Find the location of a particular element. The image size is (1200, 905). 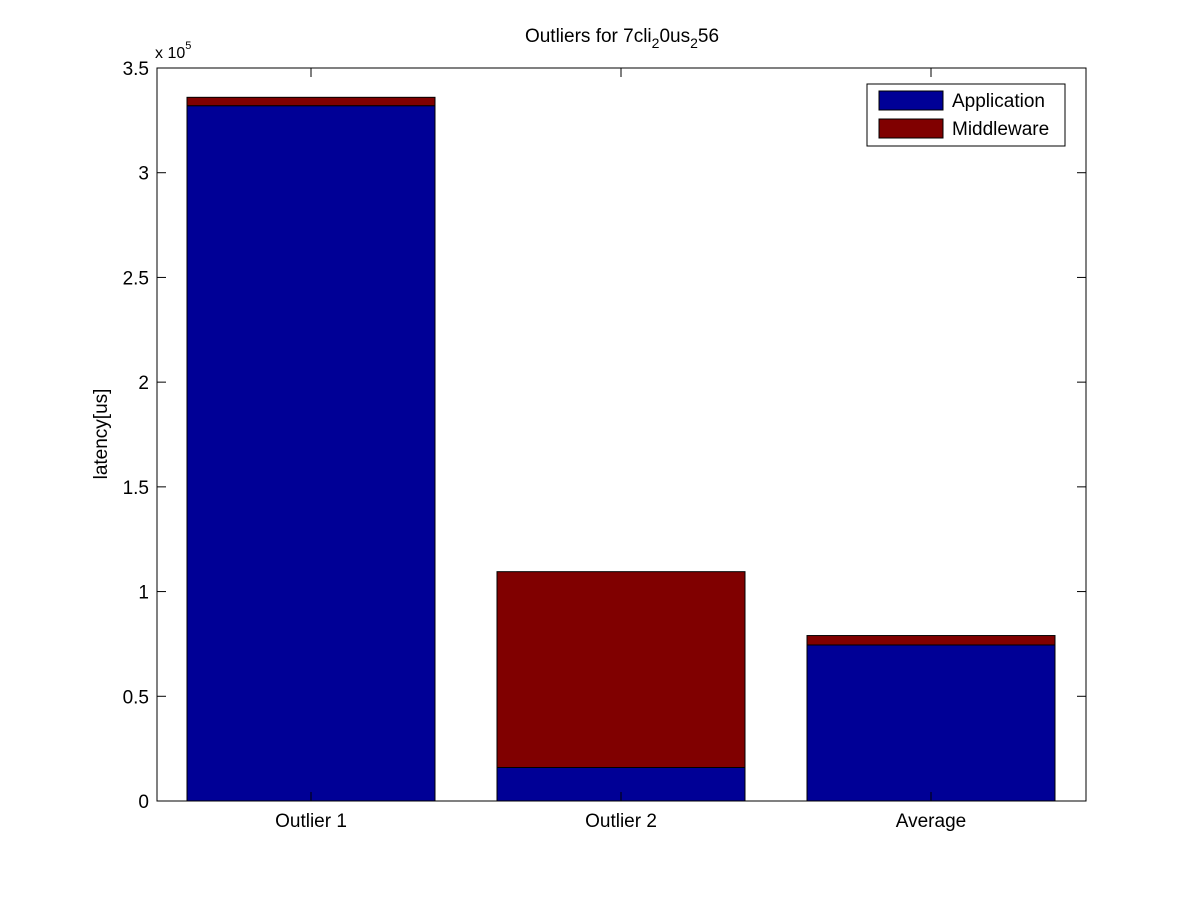

x-tick-label: Outlier 1 is located at coordinates (311, 821).